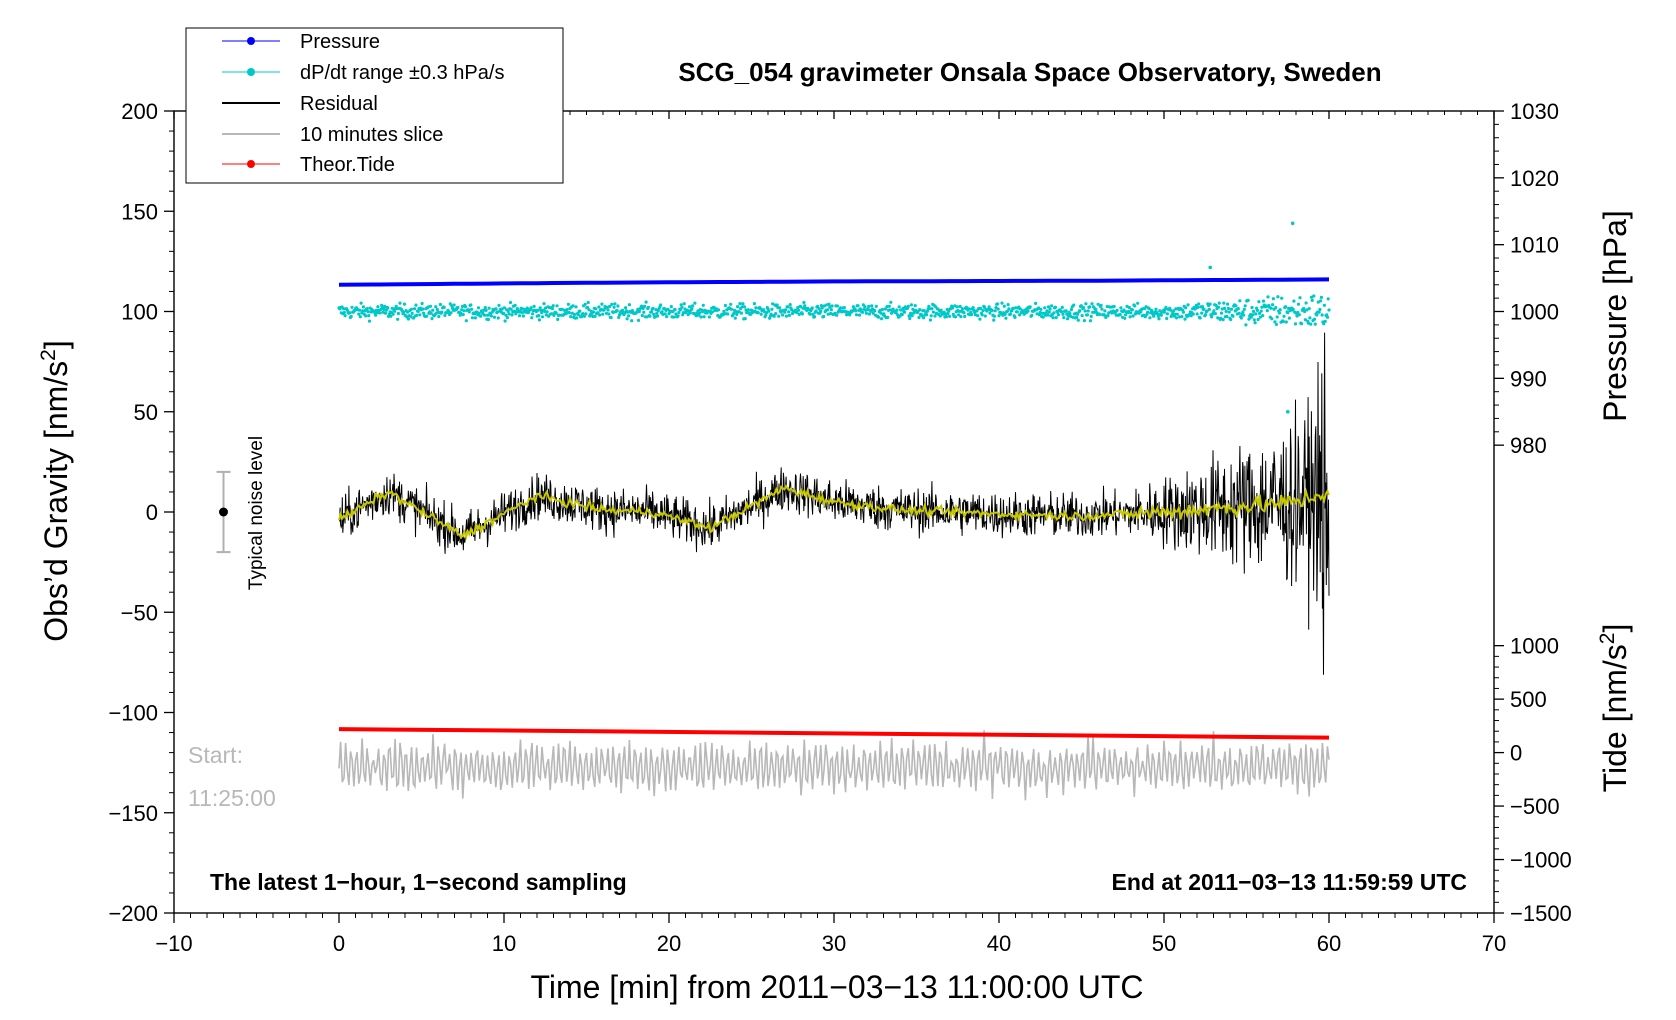 This screenshot has width=1676, height=1020. Describe the element at coordinates (1289, 882) in the screenshot. I see `note-end-time: End at 2011−03−13 11:59:59 UTC` at that location.